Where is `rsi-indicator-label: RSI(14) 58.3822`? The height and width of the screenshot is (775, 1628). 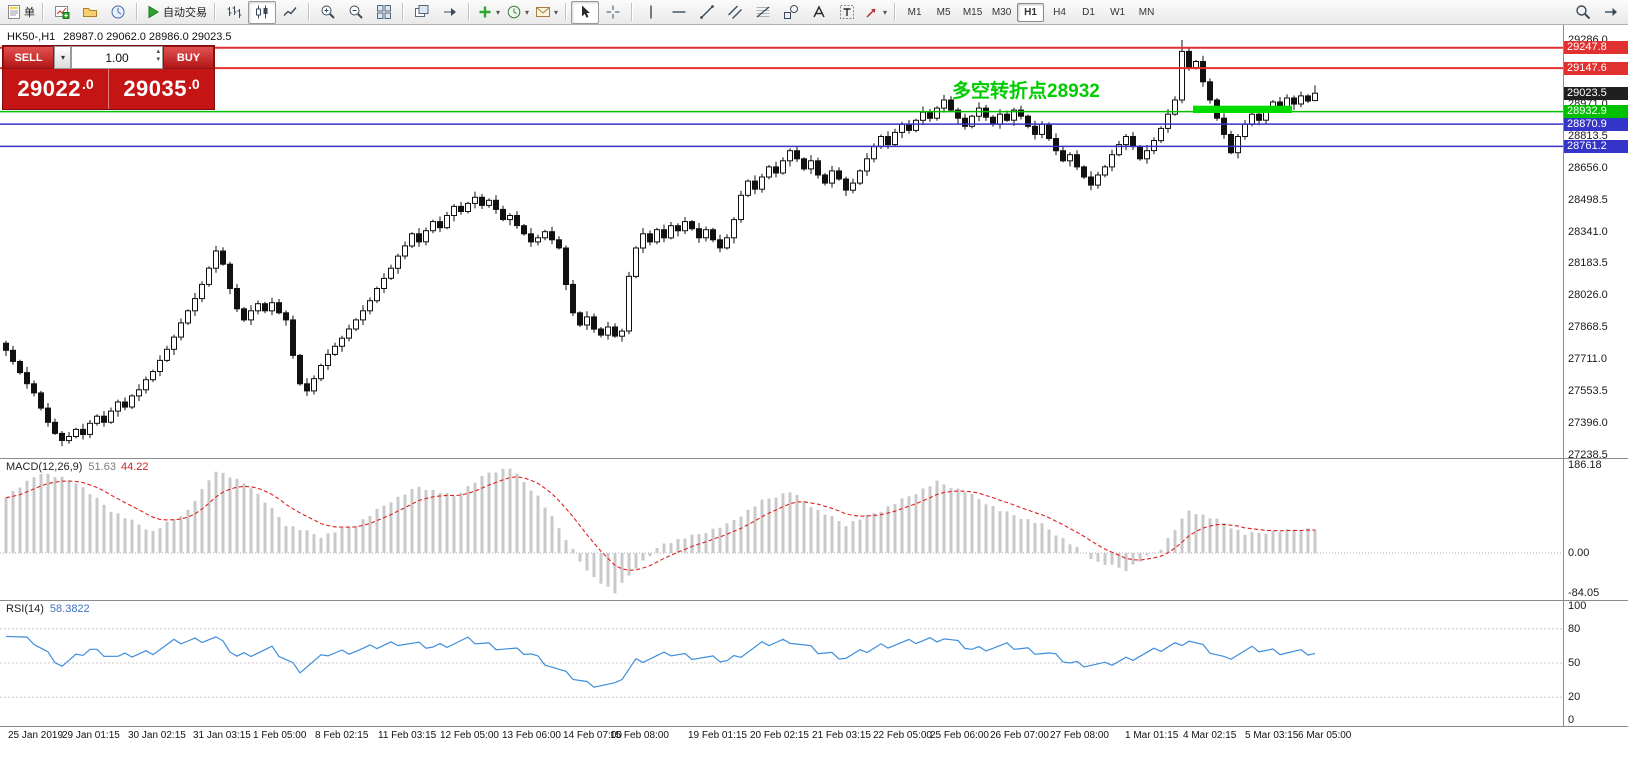
rsi-indicator-label: RSI(14) 58.3822 is located at coordinates (48, 609).